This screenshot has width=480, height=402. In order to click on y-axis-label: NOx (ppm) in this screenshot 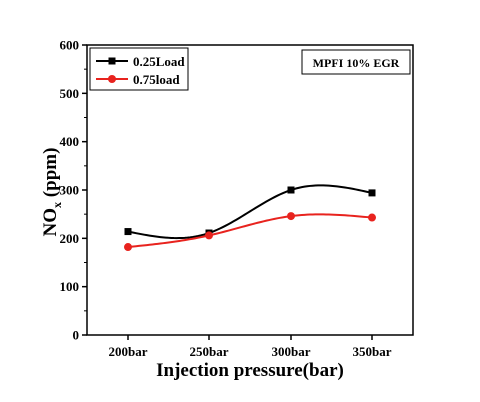, I will do `click(52, 192)`.